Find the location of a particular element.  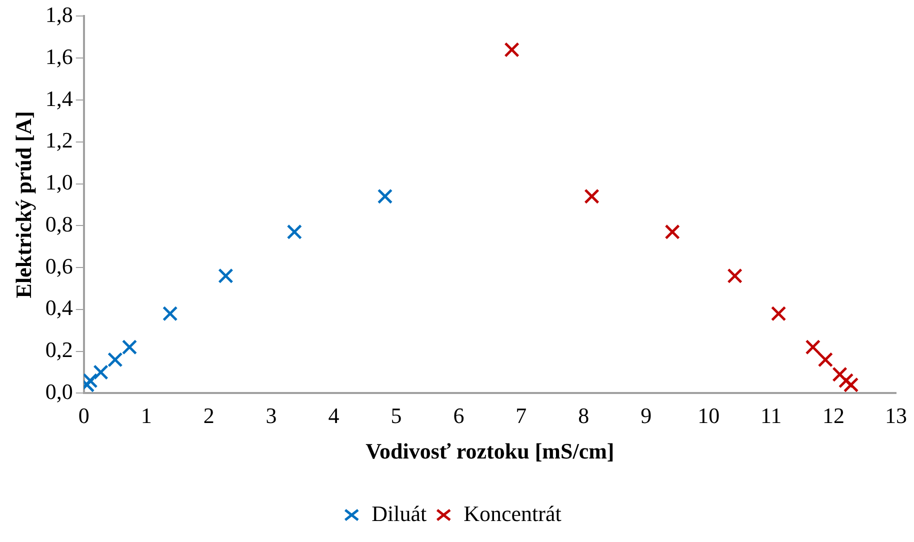

x-tick-label: 12 is located at coordinates (833, 415).